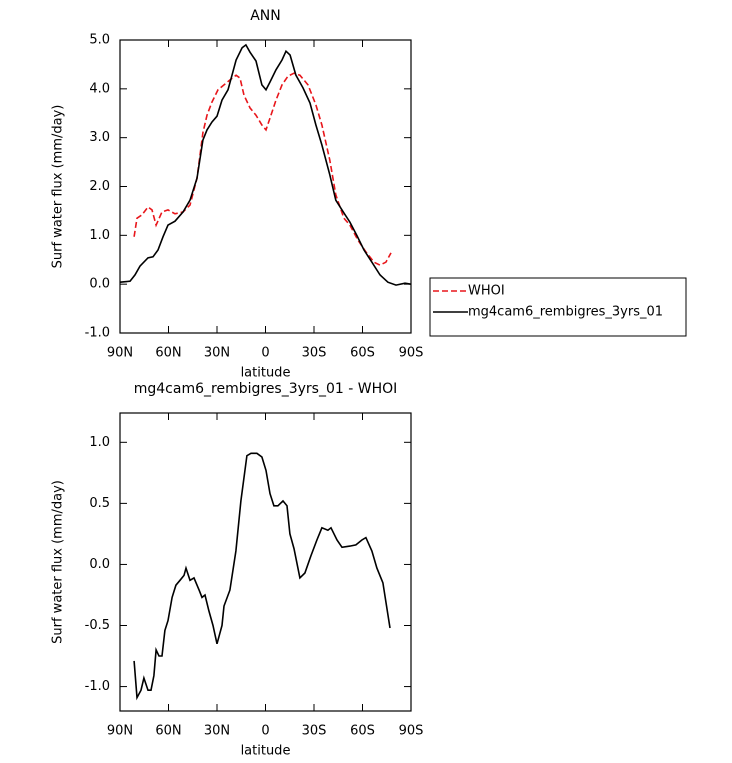 This screenshot has height=763, width=732. I want to click on legend-label: WHOI, so click(486, 291).